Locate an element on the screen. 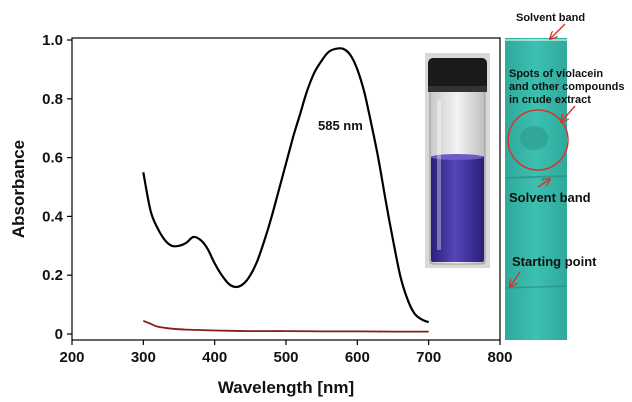 This screenshot has height=402, width=632. y-tick-label: 0.4 is located at coordinates (53, 216).